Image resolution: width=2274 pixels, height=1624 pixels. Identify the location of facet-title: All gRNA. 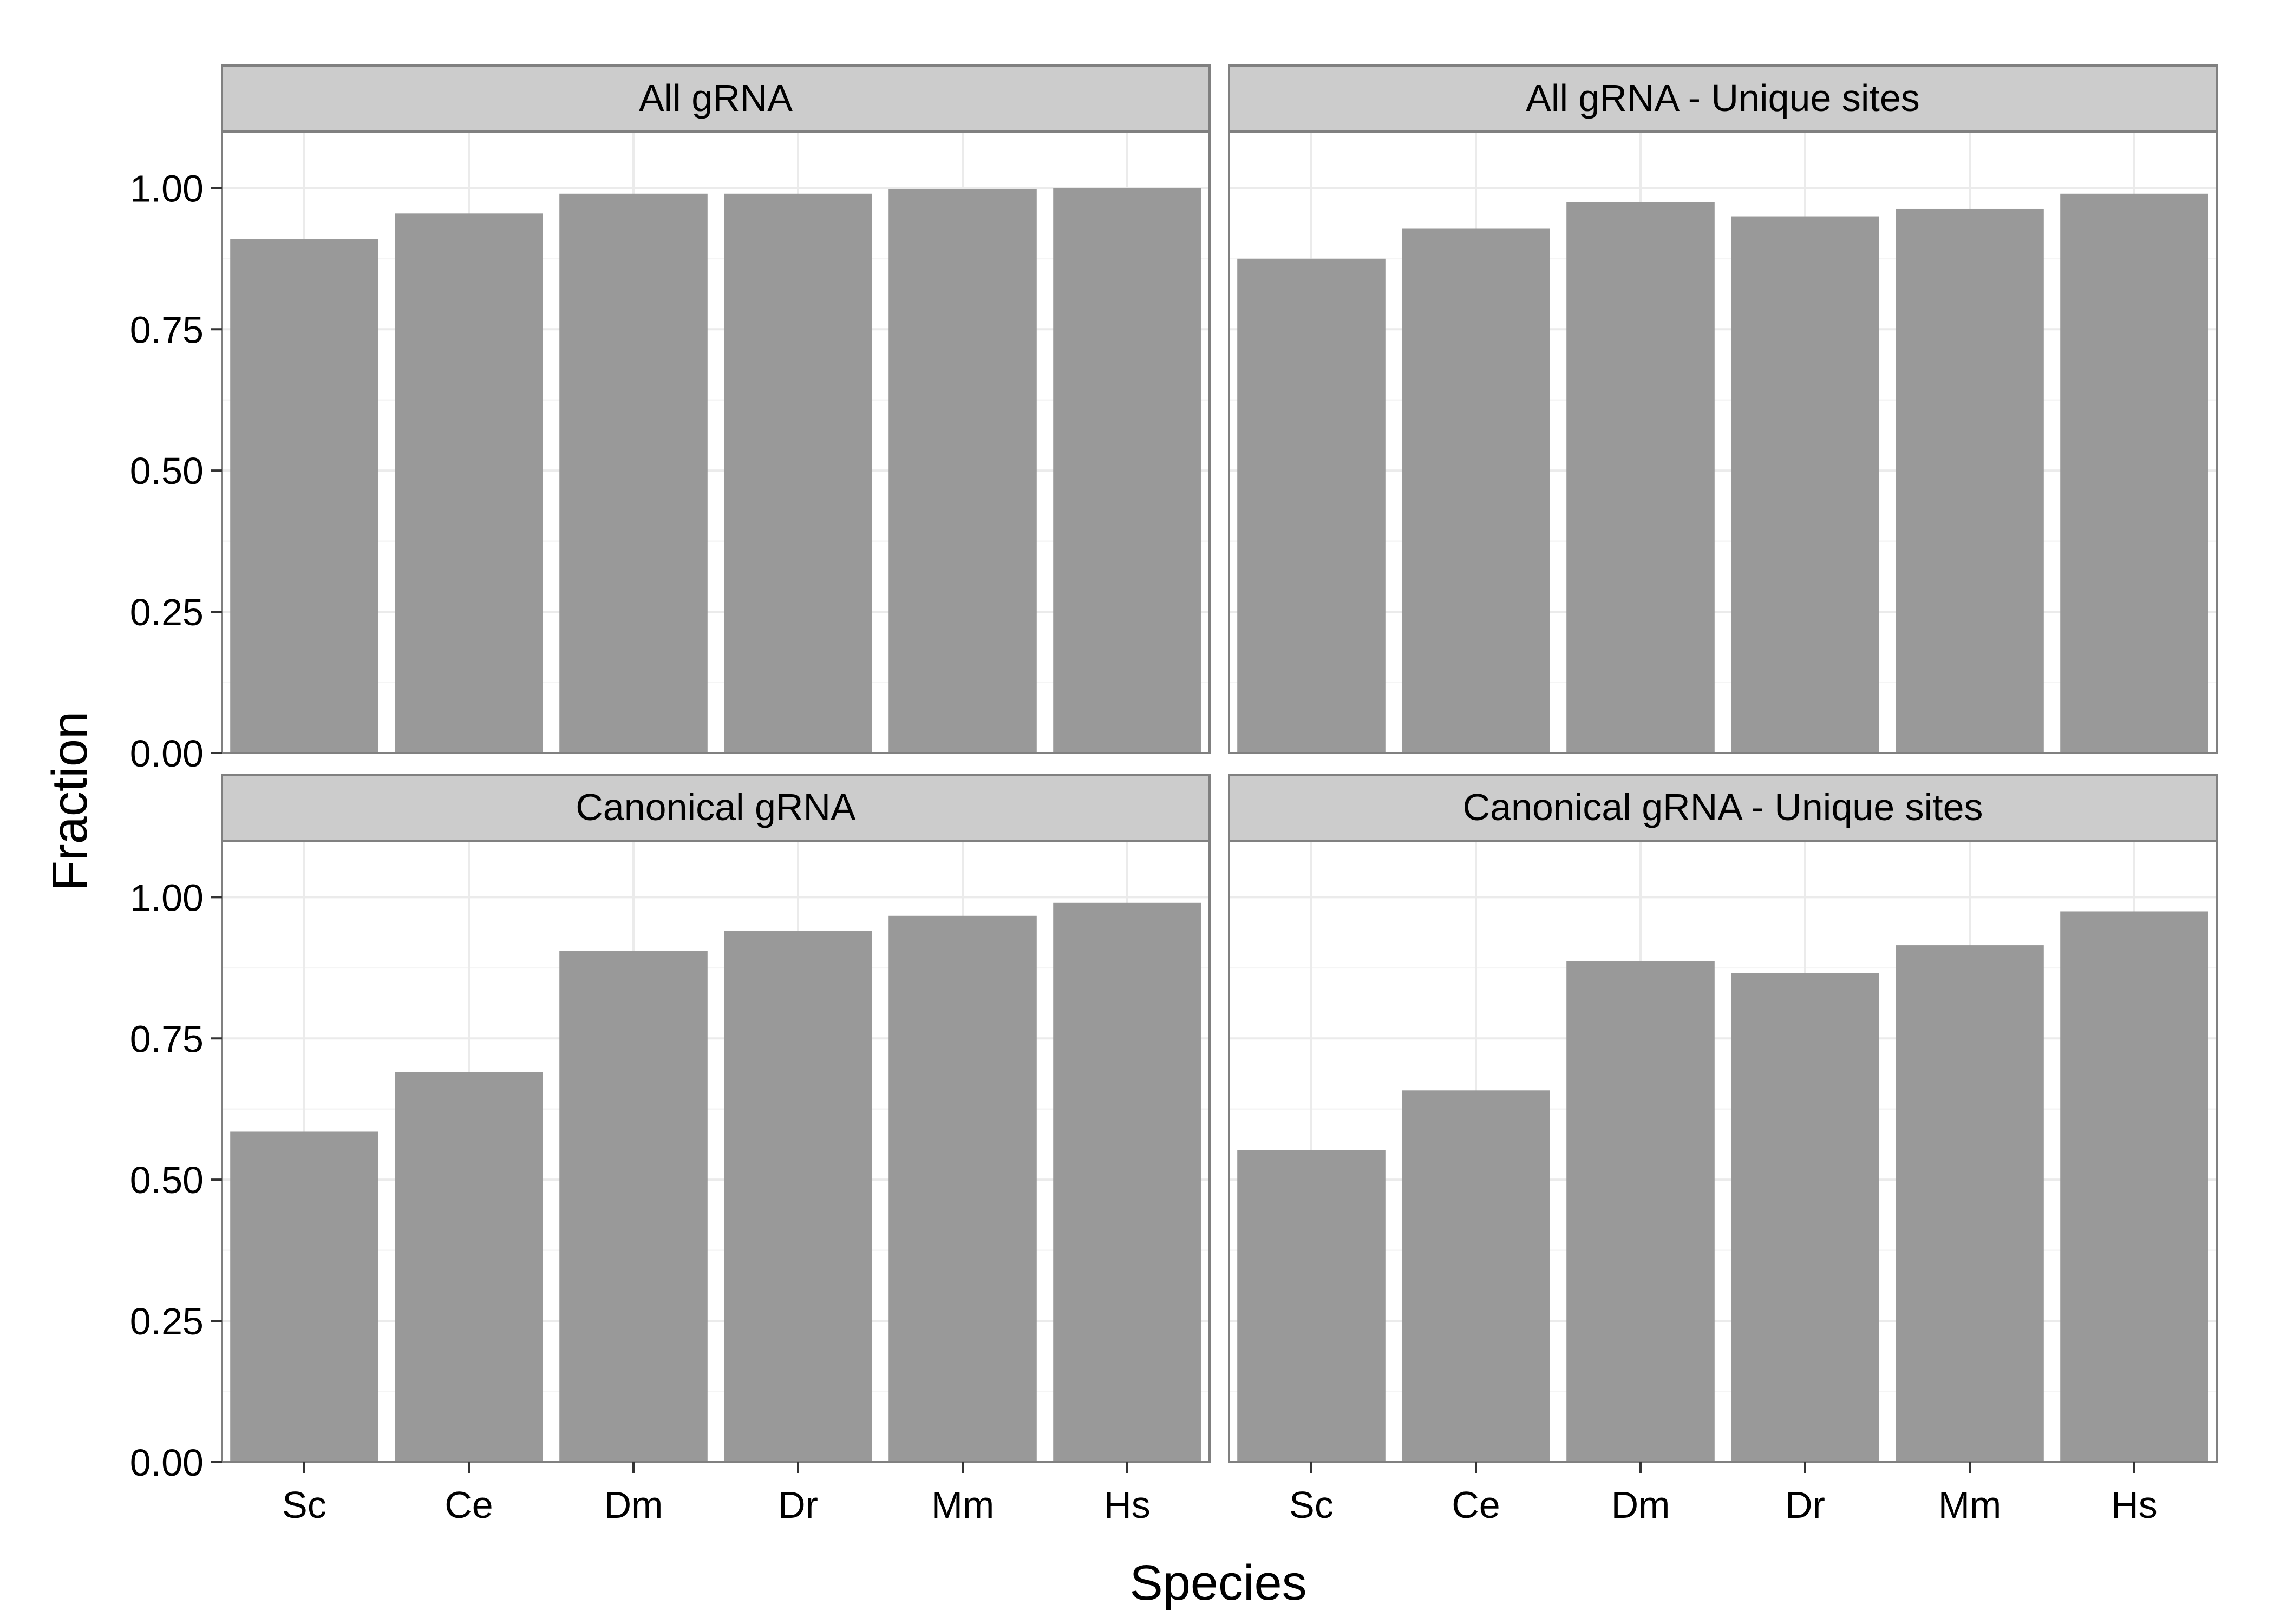
(716, 98).